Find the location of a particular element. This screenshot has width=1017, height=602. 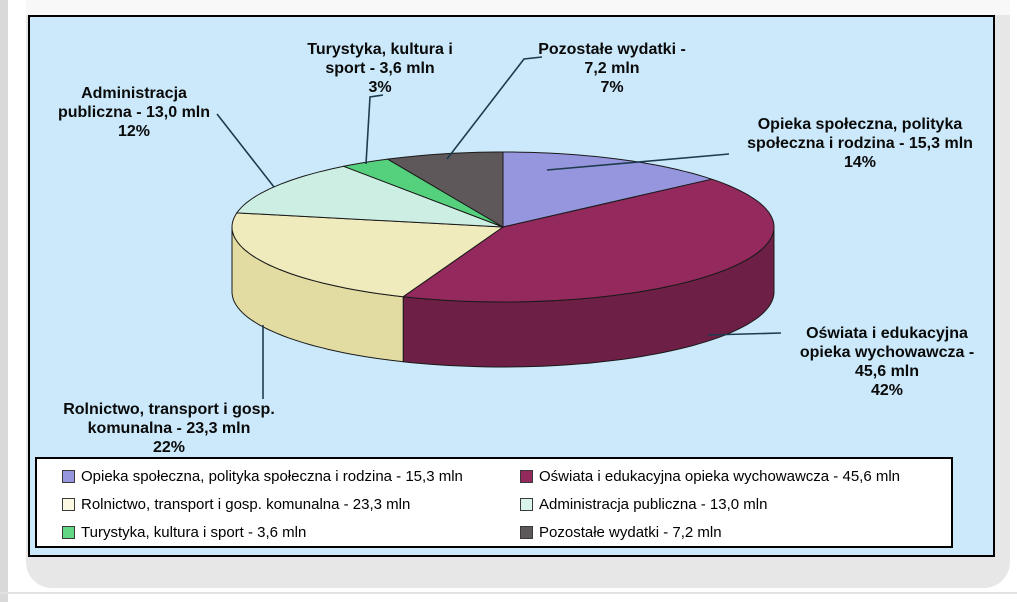

callout-line: 7,2 mln is located at coordinates (612, 68).